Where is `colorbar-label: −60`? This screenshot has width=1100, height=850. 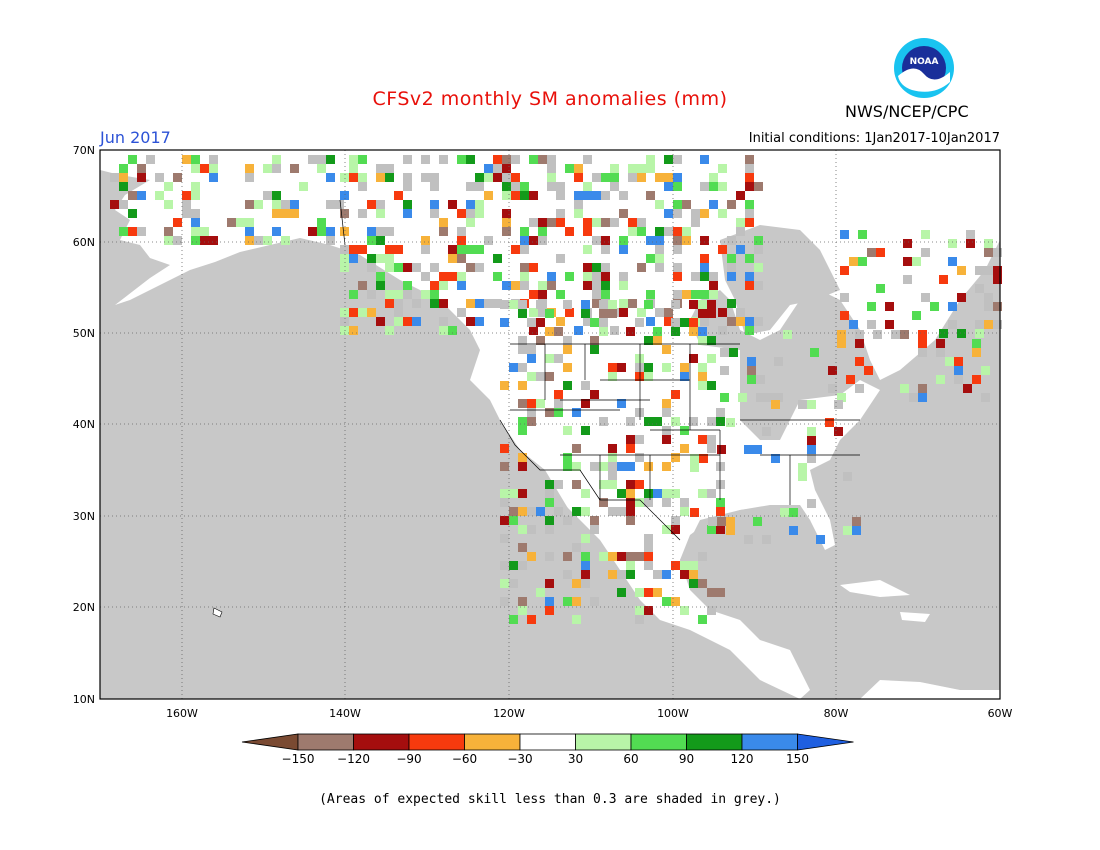
colorbar-label: −60 is located at coordinates (464, 759).